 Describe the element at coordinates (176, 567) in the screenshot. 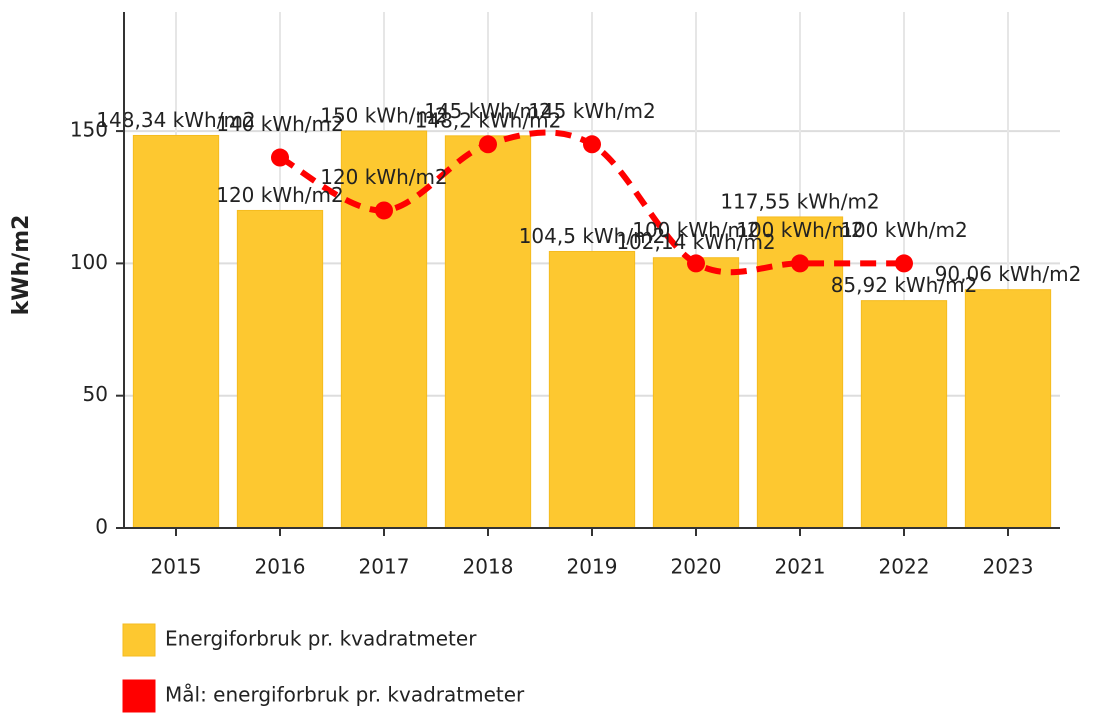

I see `x-tick-label: 2015` at that location.